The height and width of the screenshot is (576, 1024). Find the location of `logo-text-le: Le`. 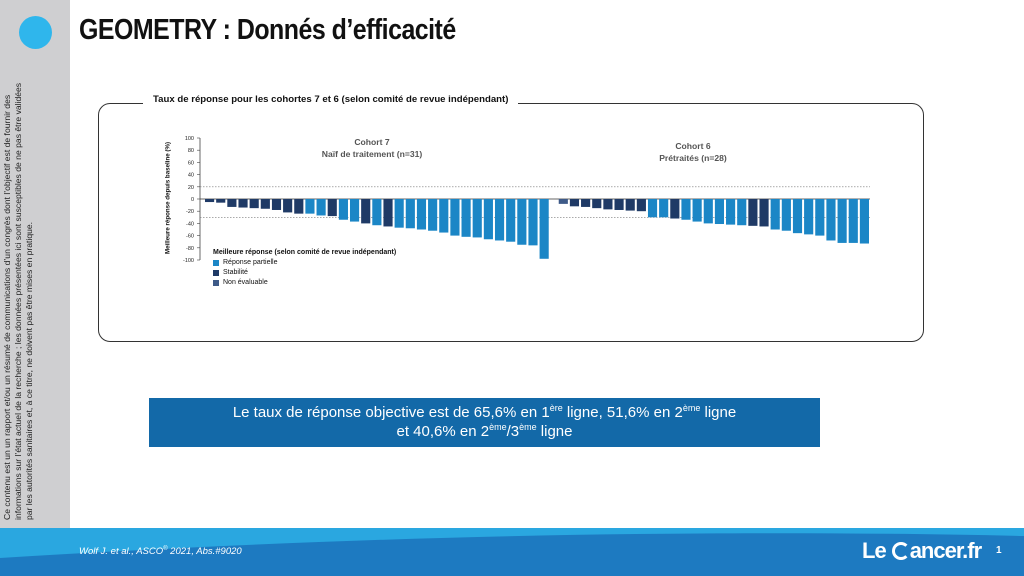

logo-text-le: Le is located at coordinates (874, 550).